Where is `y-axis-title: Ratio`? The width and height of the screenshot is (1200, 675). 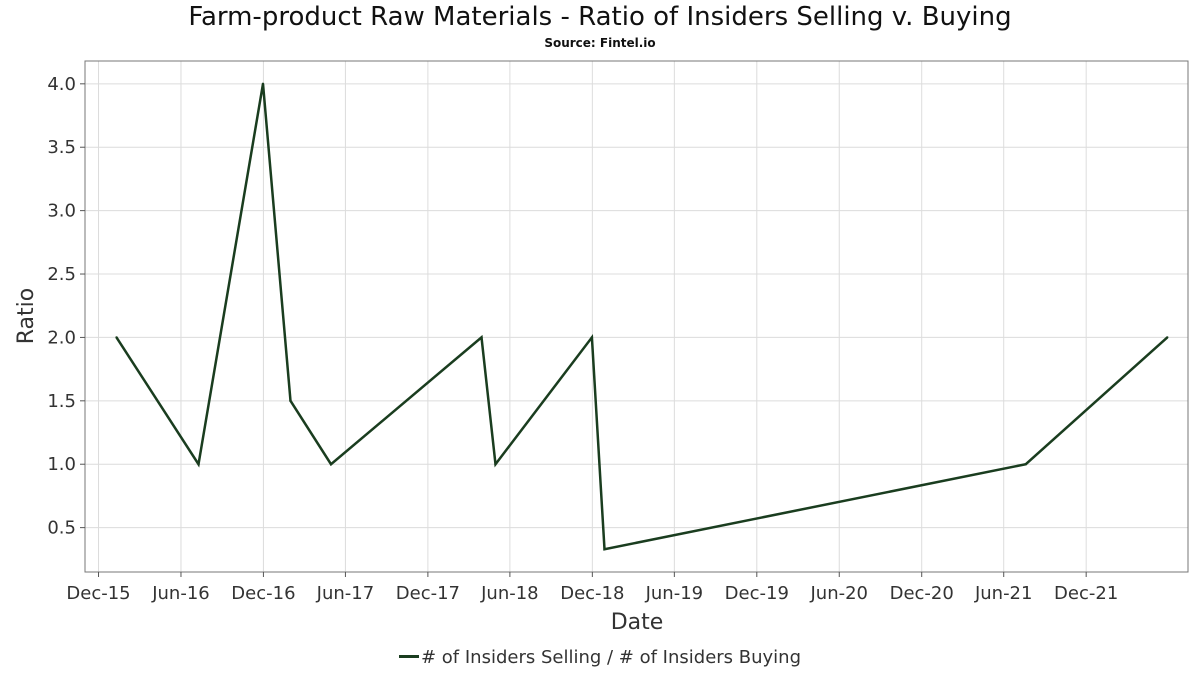 y-axis-title: Ratio is located at coordinates (26, 316).